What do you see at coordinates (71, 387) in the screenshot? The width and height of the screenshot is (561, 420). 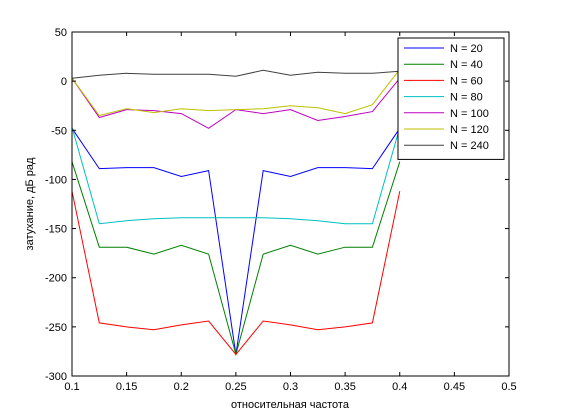 I see `x-tick-label: 0.1` at bounding box center [71, 387].